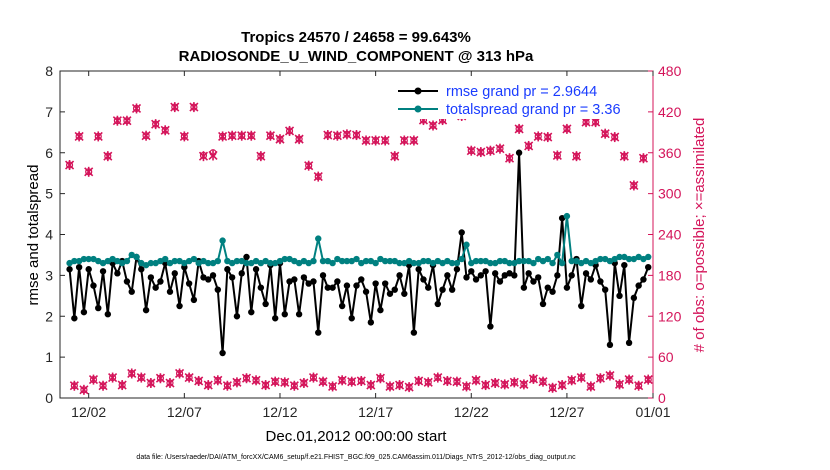 Image resolution: width=830 pixels, height=470 pixels. I want to click on legend-totalspread-label: totalspread grand pr = 3.36, so click(533, 110).